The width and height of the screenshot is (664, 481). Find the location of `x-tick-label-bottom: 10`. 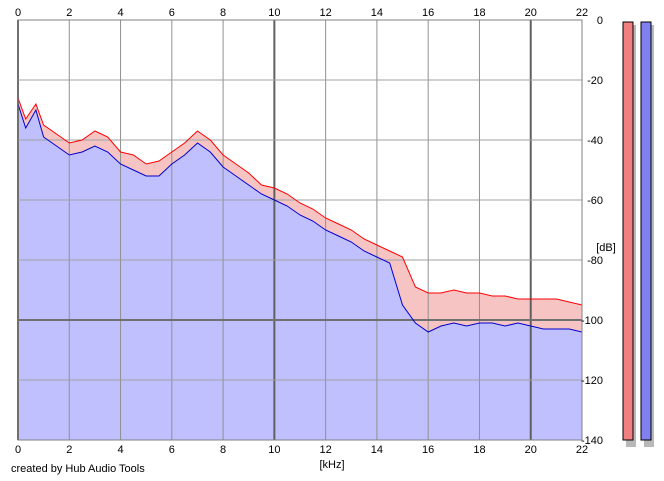

x-tick-label-bottom: 10 is located at coordinates (274, 450).